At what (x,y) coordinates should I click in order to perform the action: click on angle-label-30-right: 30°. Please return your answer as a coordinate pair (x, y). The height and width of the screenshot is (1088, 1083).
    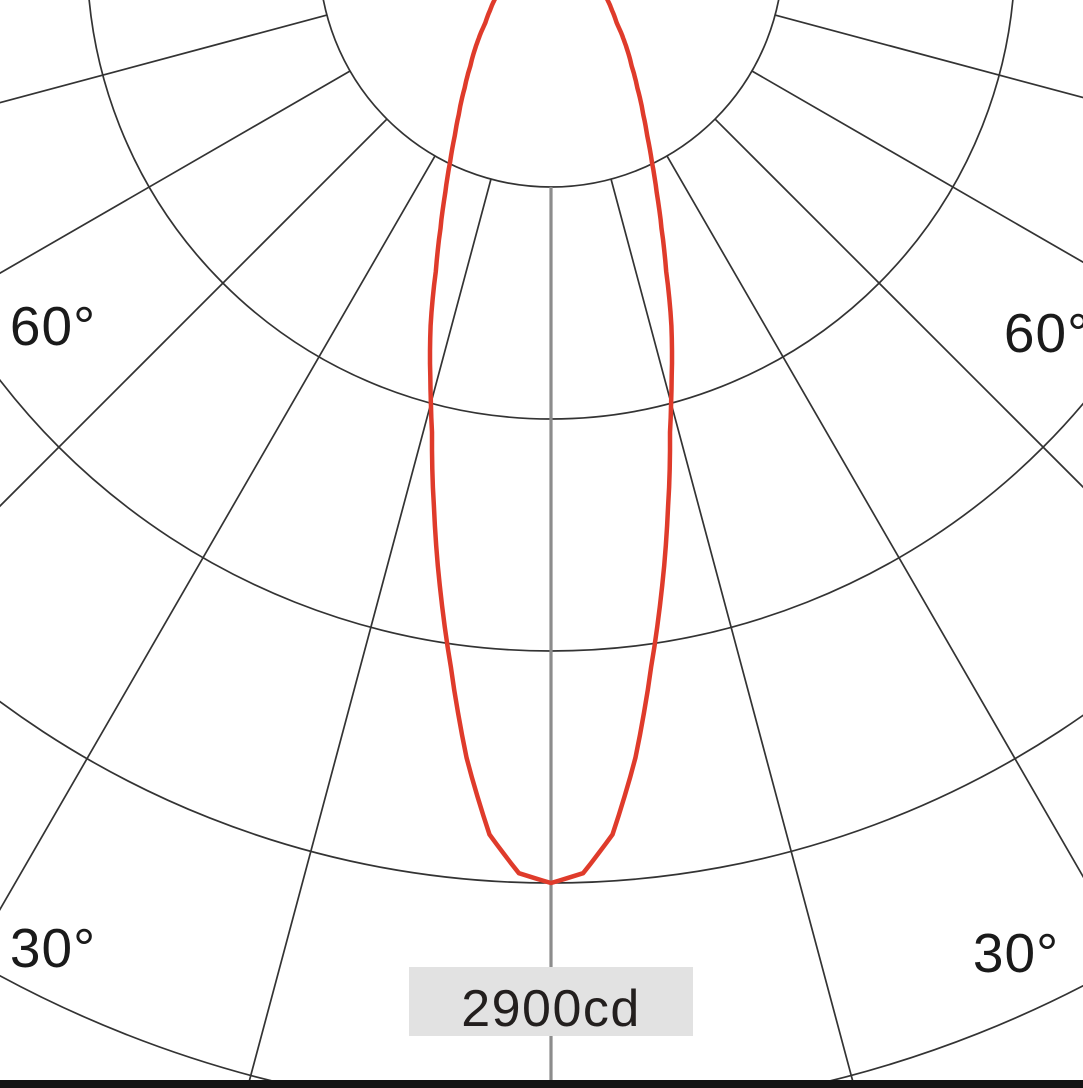
    Looking at the image, I should click on (1016, 953).